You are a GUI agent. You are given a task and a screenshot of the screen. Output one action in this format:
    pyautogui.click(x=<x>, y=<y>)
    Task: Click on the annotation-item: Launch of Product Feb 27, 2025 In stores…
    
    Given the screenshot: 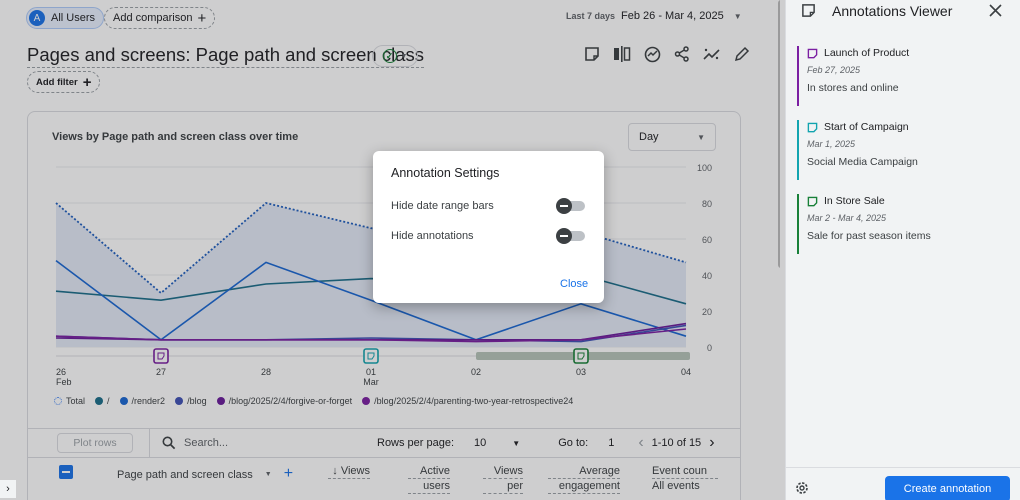 What is the action you would take?
    pyautogui.click(x=903, y=76)
    